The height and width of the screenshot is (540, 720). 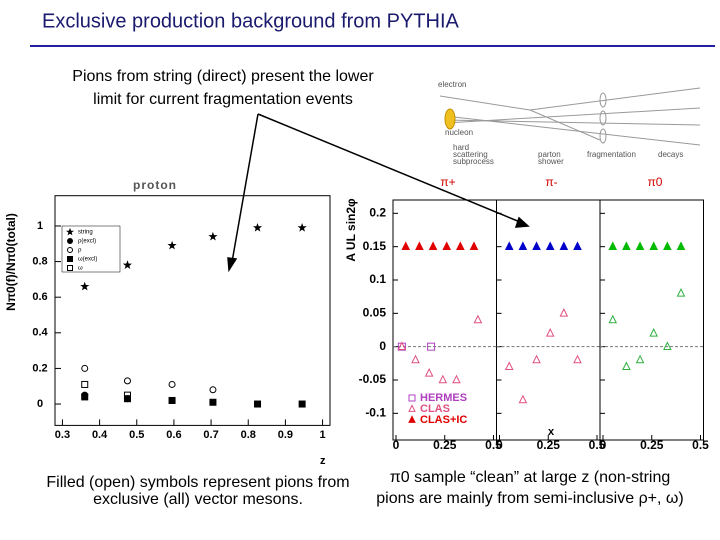 I want to click on x-tick-label: 0.3, so click(x=62, y=435).